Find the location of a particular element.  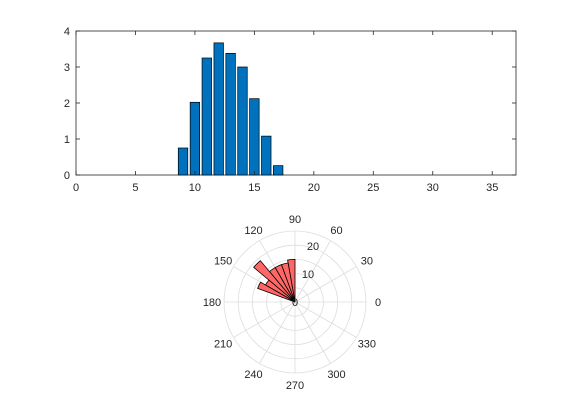

y-tick-label: 2 is located at coordinates (67, 104).